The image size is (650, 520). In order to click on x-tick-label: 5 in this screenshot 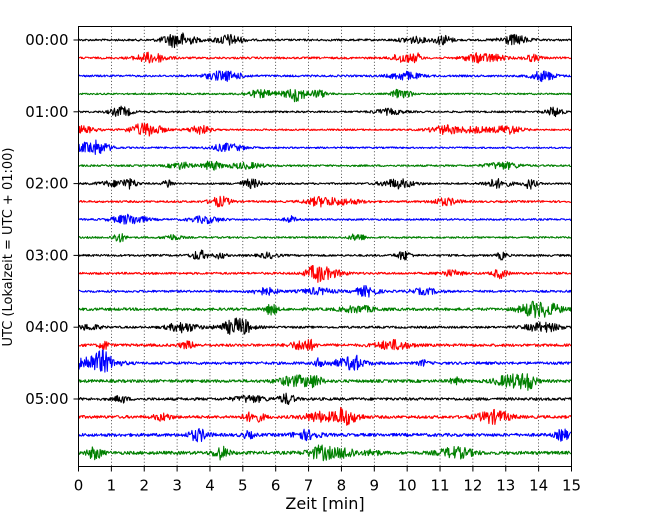, I will do `click(243, 486)`.